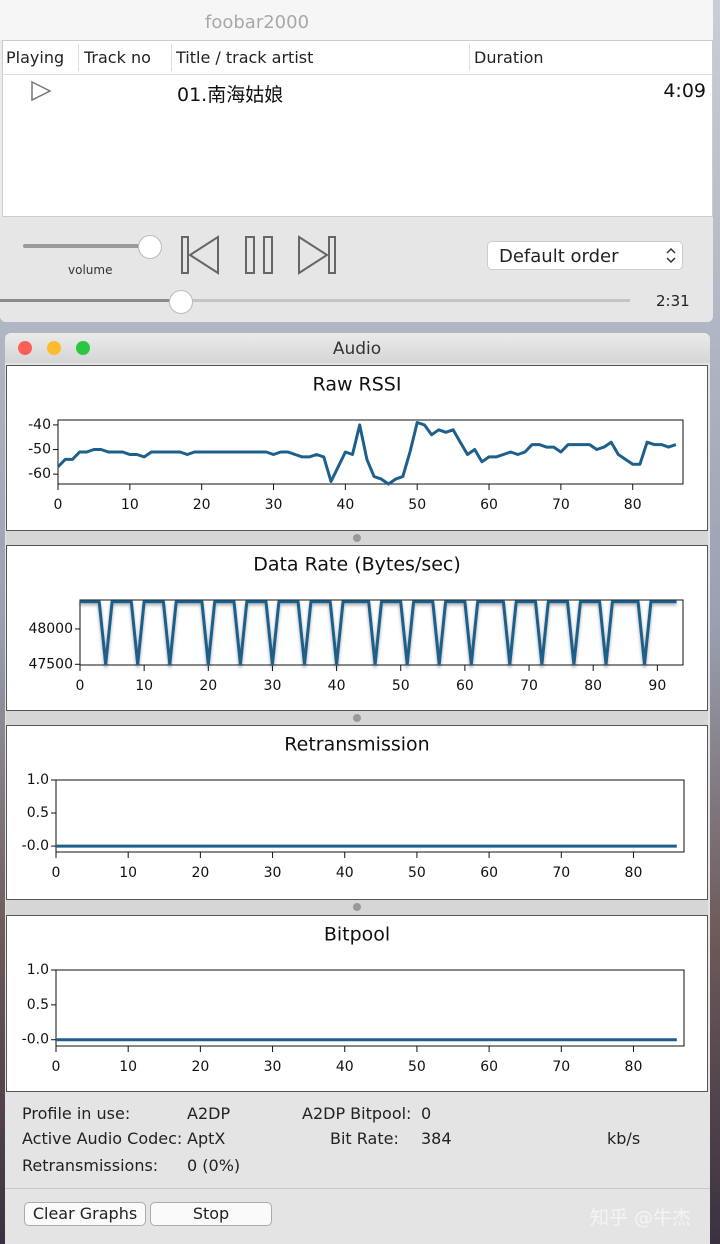  What do you see at coordinates (206, 1138) in the screenshot?
I see `info-value: AptX` at bounding box center [206, 1138].